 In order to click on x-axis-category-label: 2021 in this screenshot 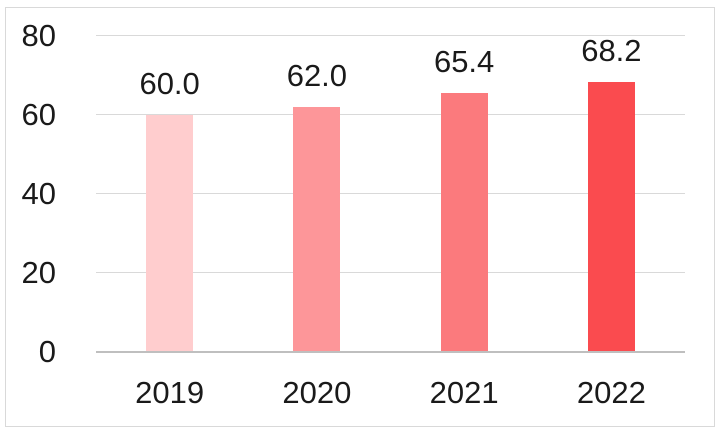, I will do `click(464, 392)`.